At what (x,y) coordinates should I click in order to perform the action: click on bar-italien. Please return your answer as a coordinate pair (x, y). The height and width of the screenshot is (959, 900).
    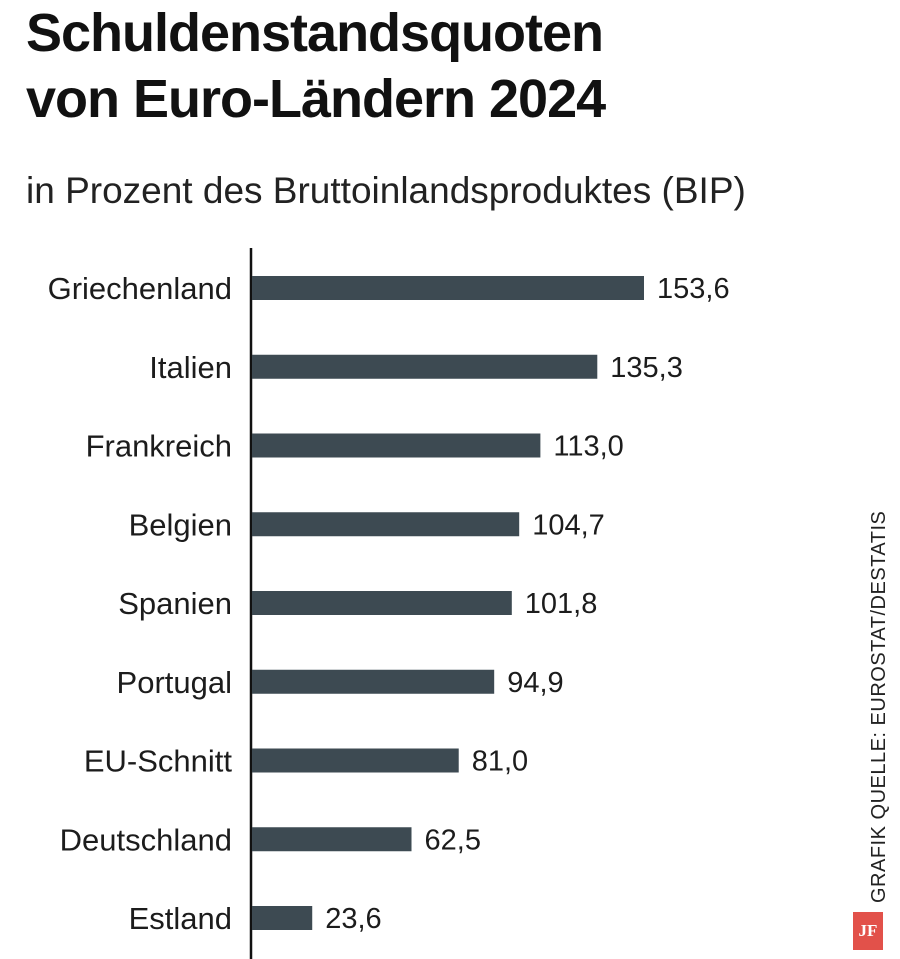
    Looking at the image, I should click on (425, 366).